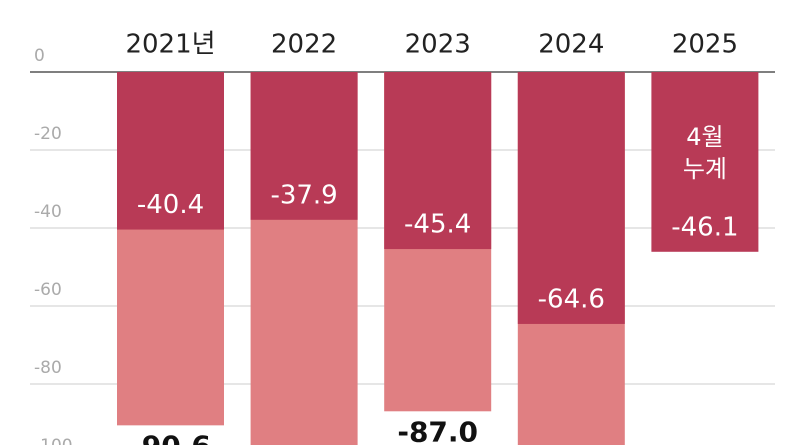  Describe the element at coordinates (48, 134) in the screenshot. I see `y-tick-label: -20` at that location.